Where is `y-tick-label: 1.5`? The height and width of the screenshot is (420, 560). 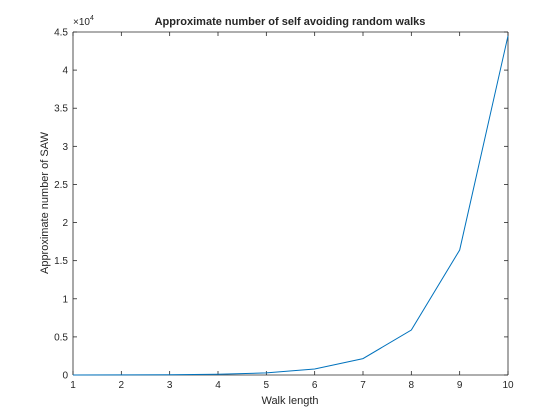 y-tick-label: 1.5 is located at coordinates (61, 261).